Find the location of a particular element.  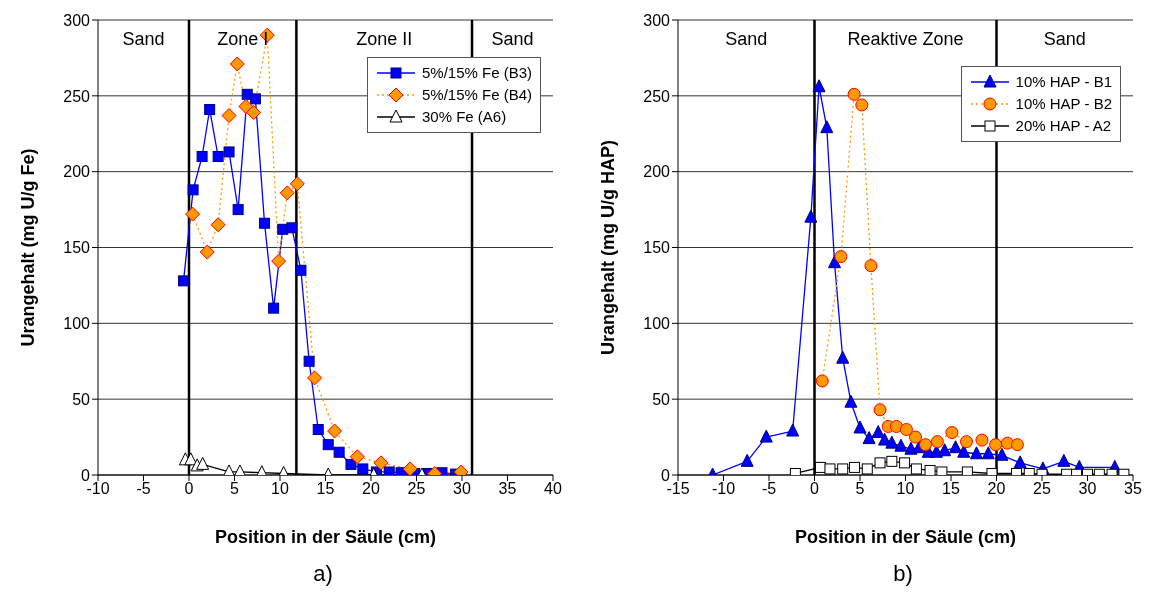

legend-label: 10% HAP - B1 is located at coordinates (1063, 82).